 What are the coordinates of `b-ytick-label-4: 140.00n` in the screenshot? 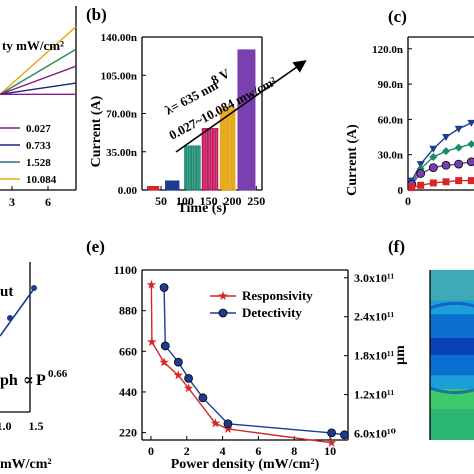 It's located at (119, 38).